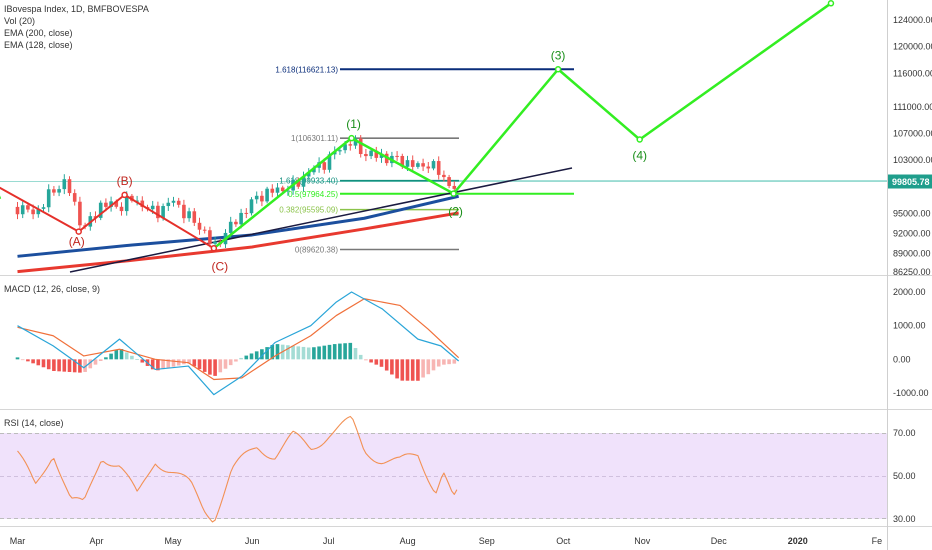 This screenshot has height=550, width=932. I want to click on rsi-tick-label: 30.00, so click(904, 519).